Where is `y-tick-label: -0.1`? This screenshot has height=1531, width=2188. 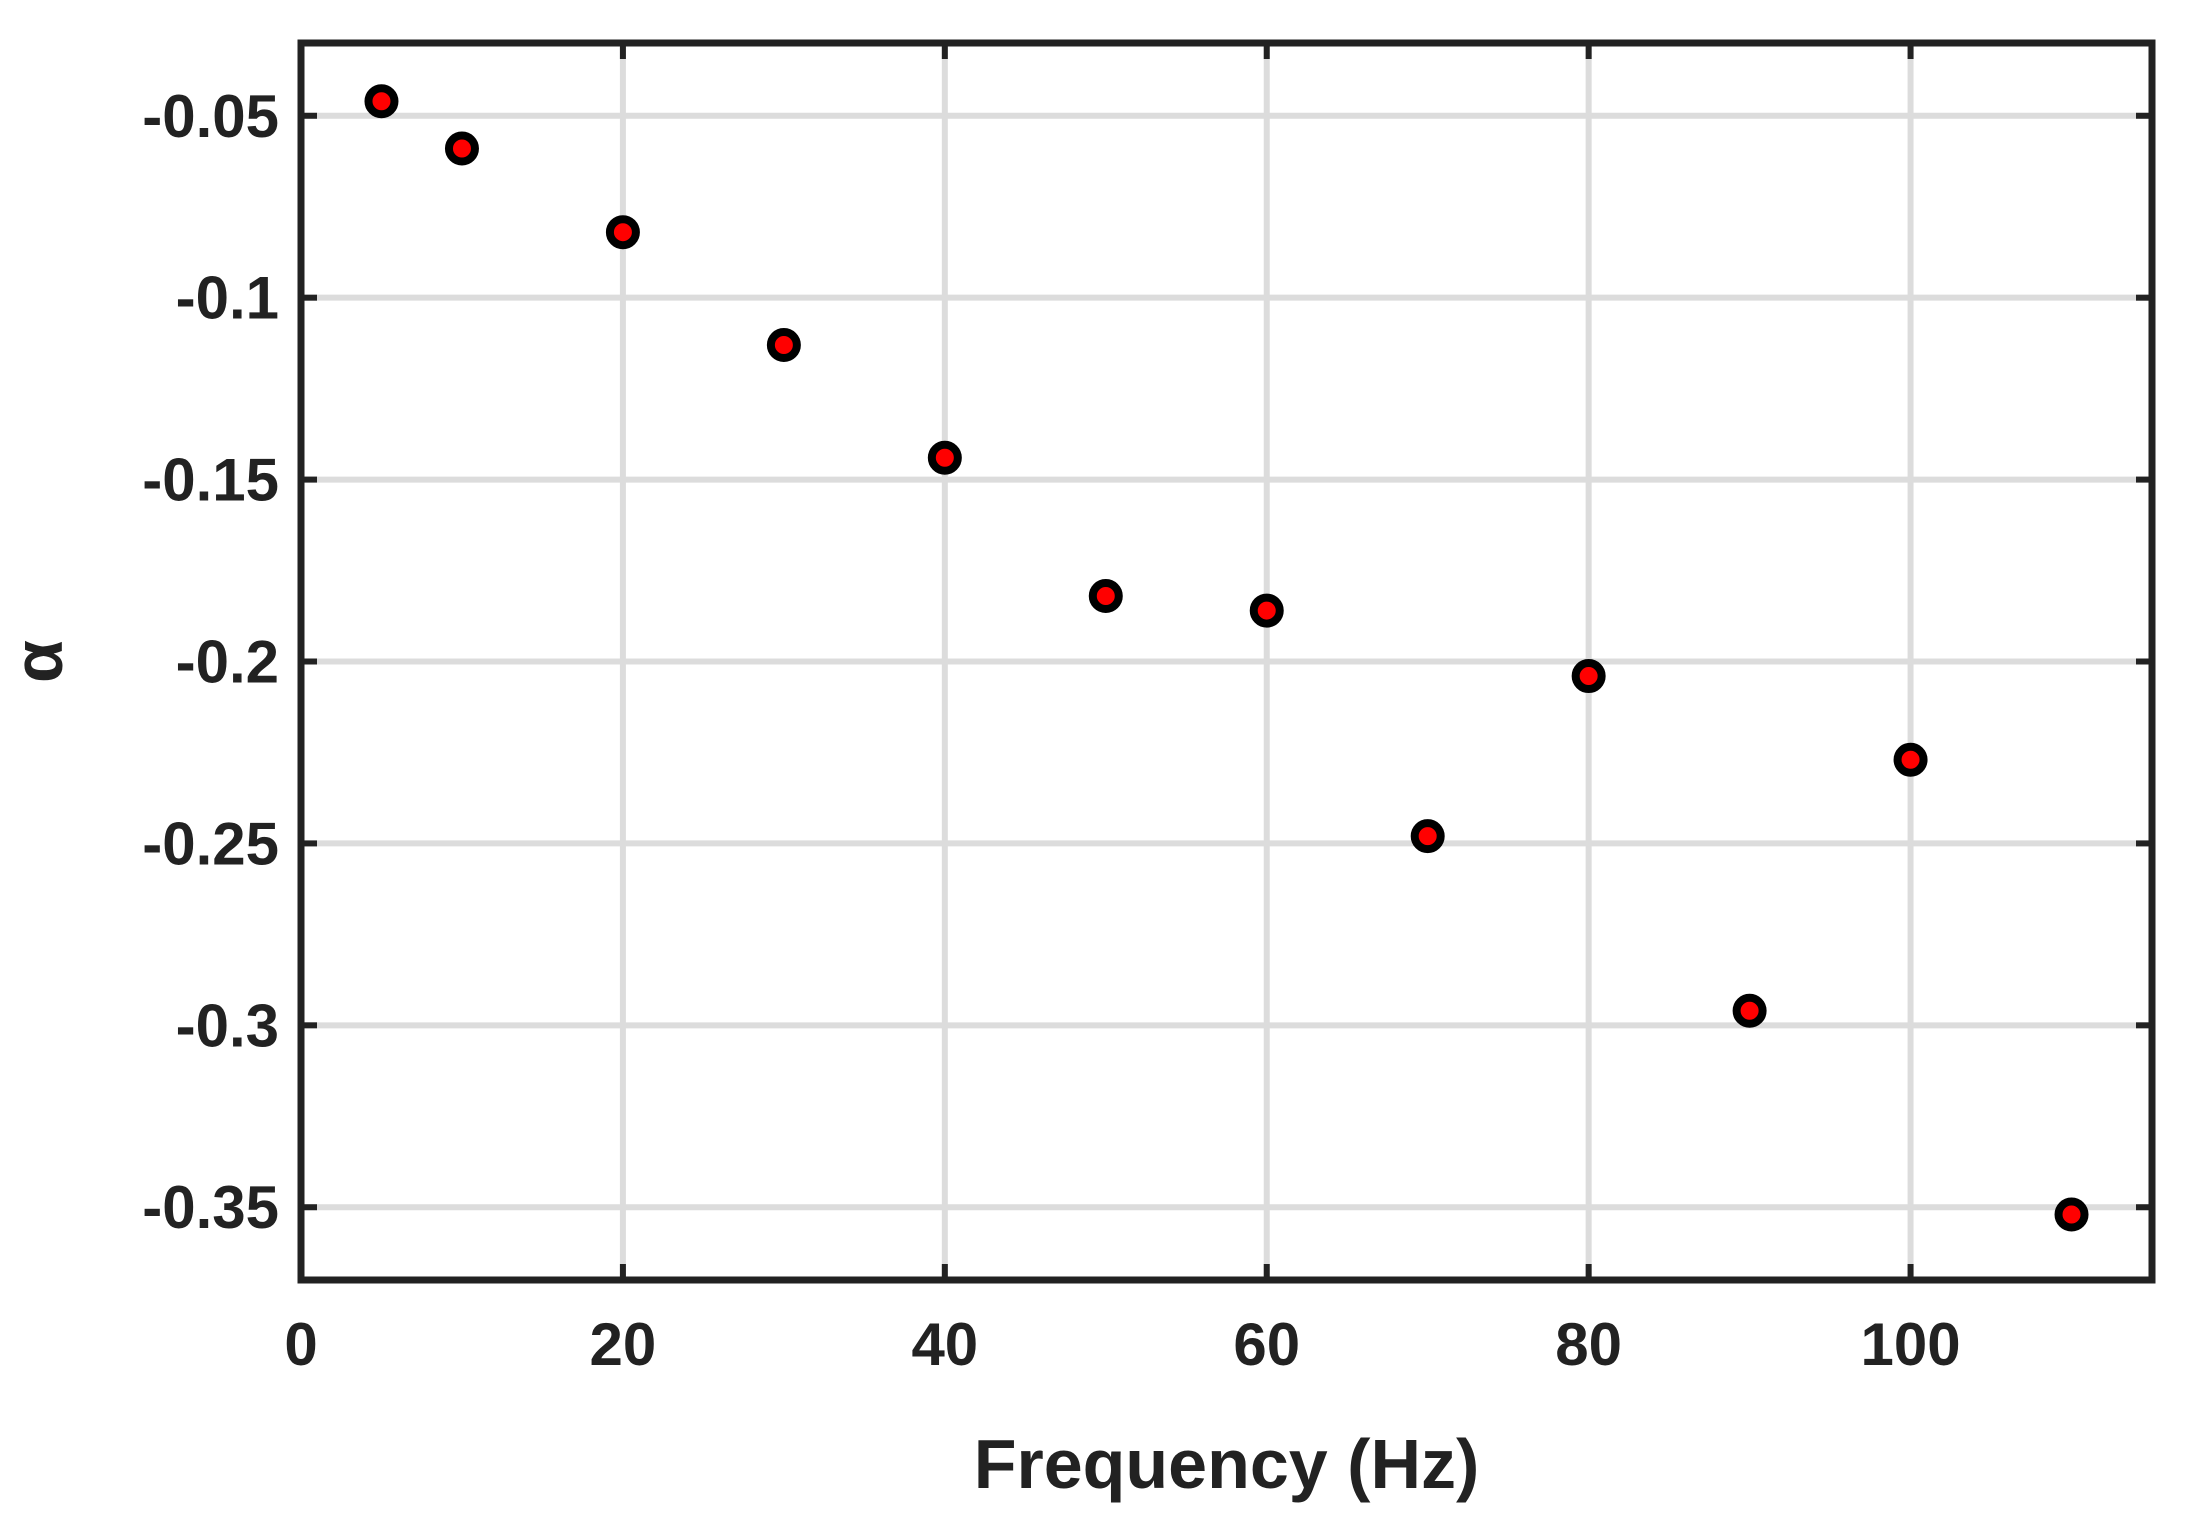
y-tick-label: -0.1 is located at coordinates (227, 298).